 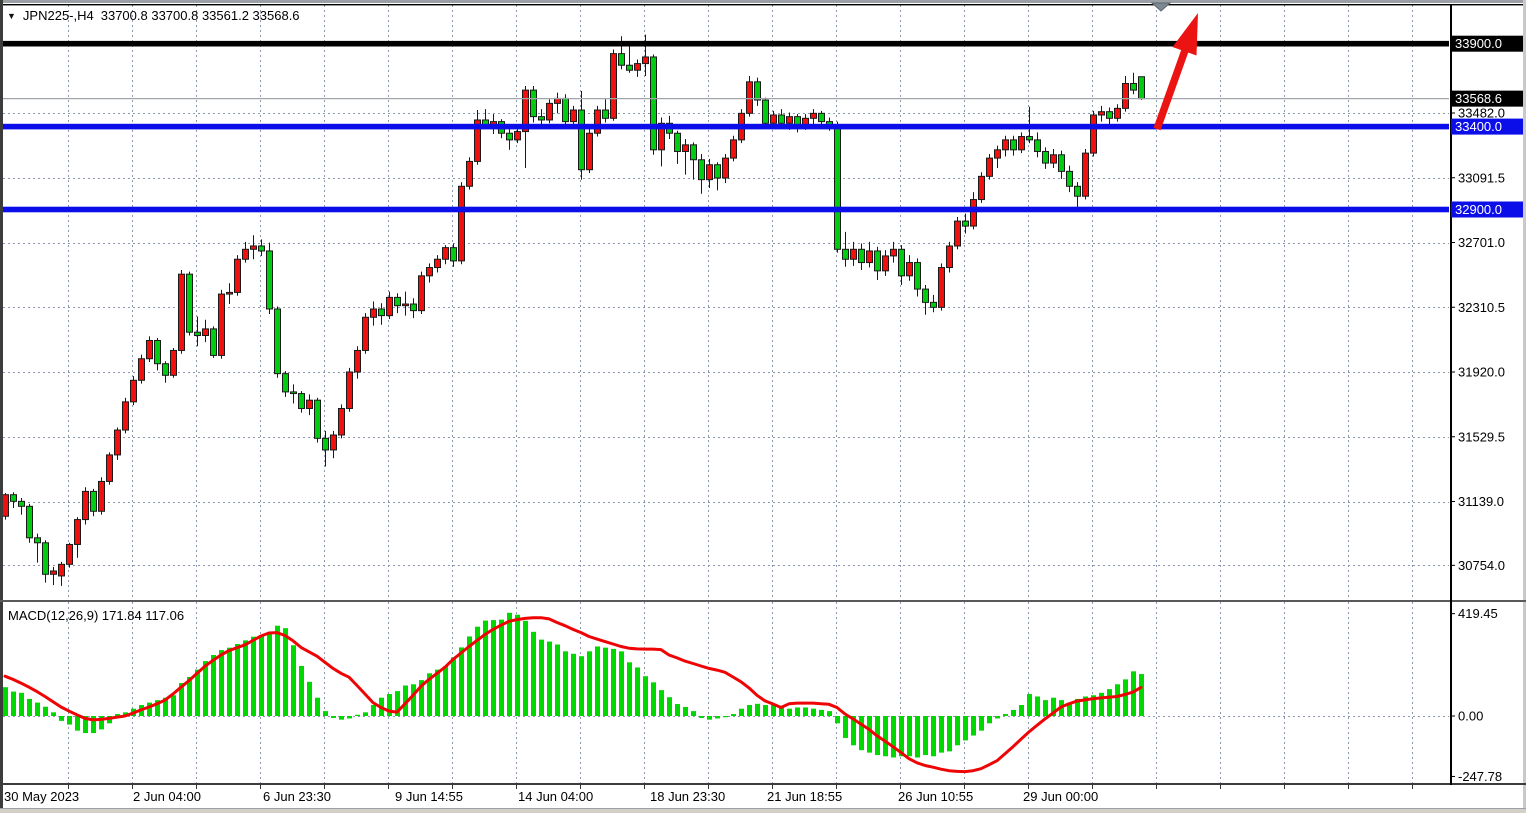 What do you see at coordinates (1172, 85) in the screenshot?
I see `trend-arrow-shaft` at bounding box center [1172, 85].